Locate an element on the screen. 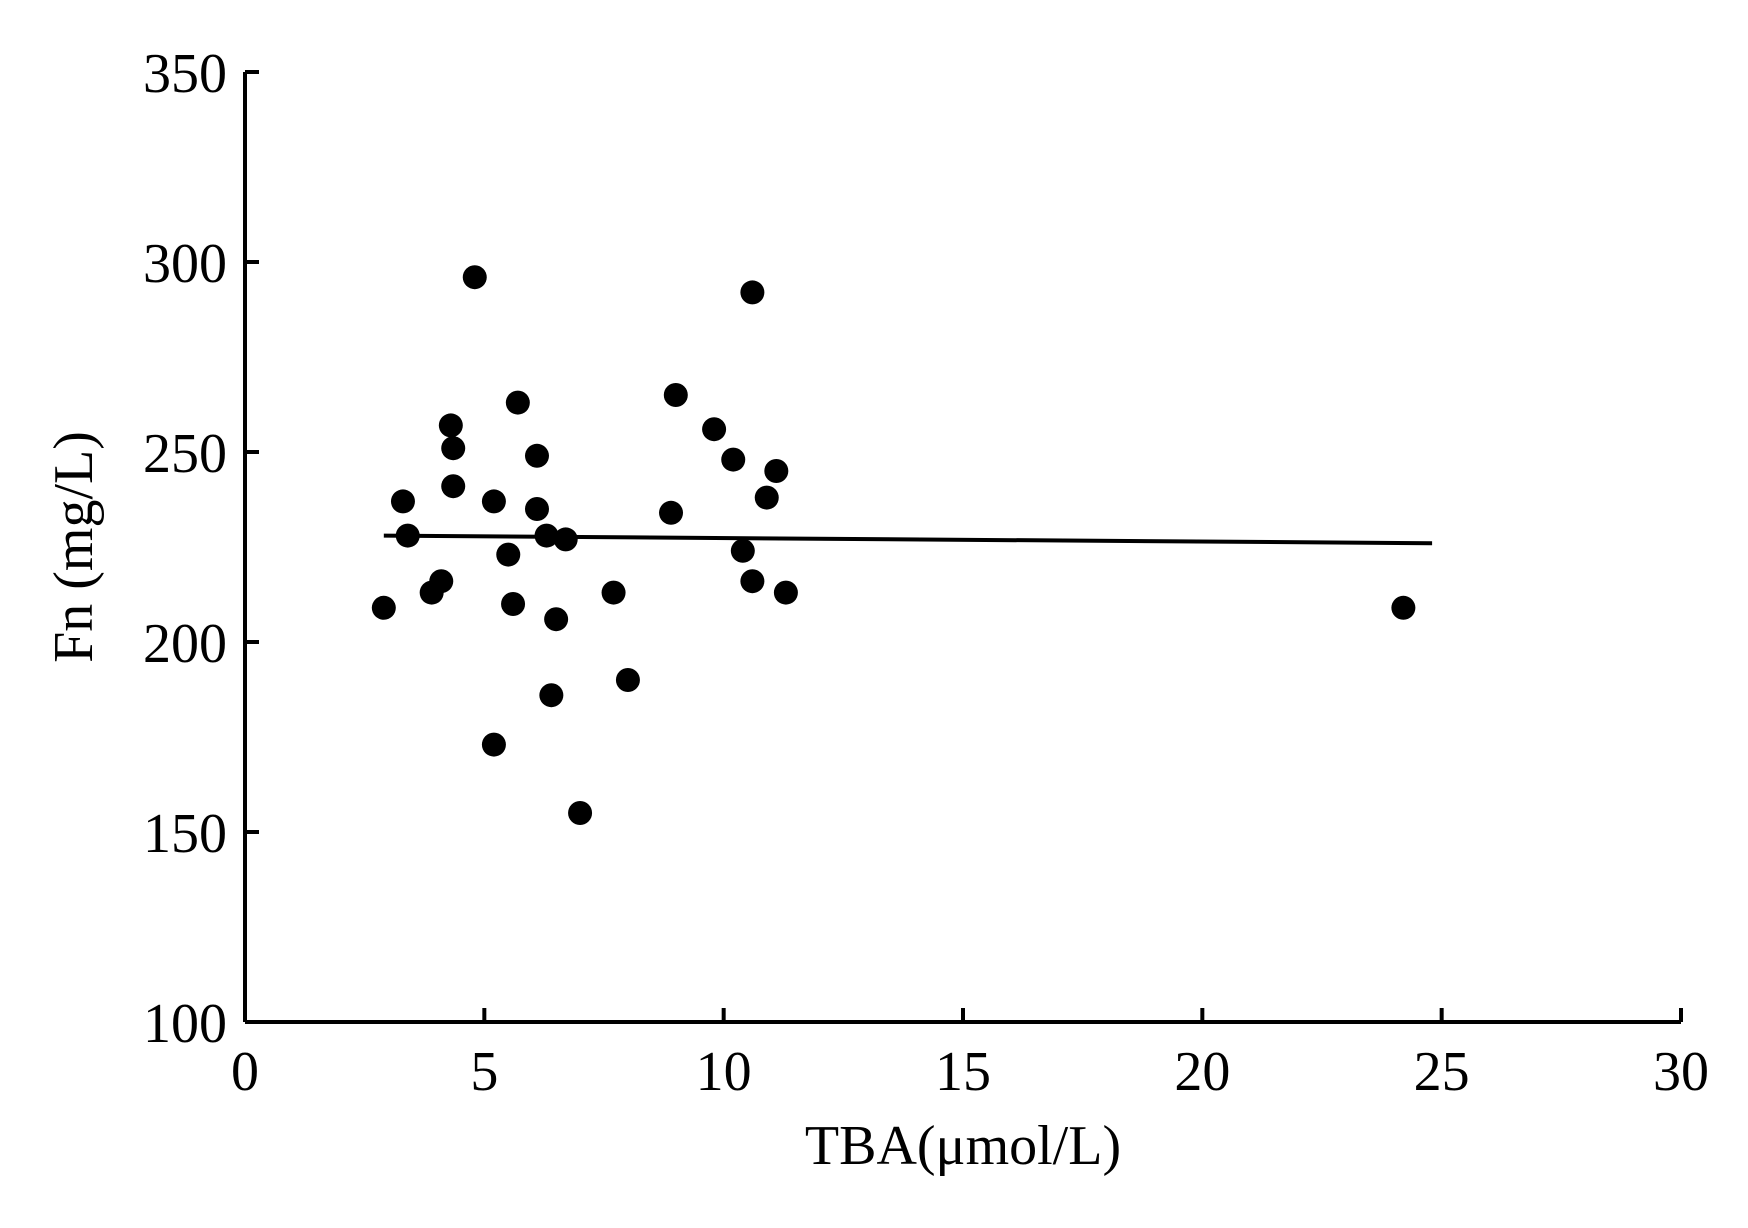 The image size is (1748, 1228). x-tick-label: 5 is located at coordinates (484, 1072).